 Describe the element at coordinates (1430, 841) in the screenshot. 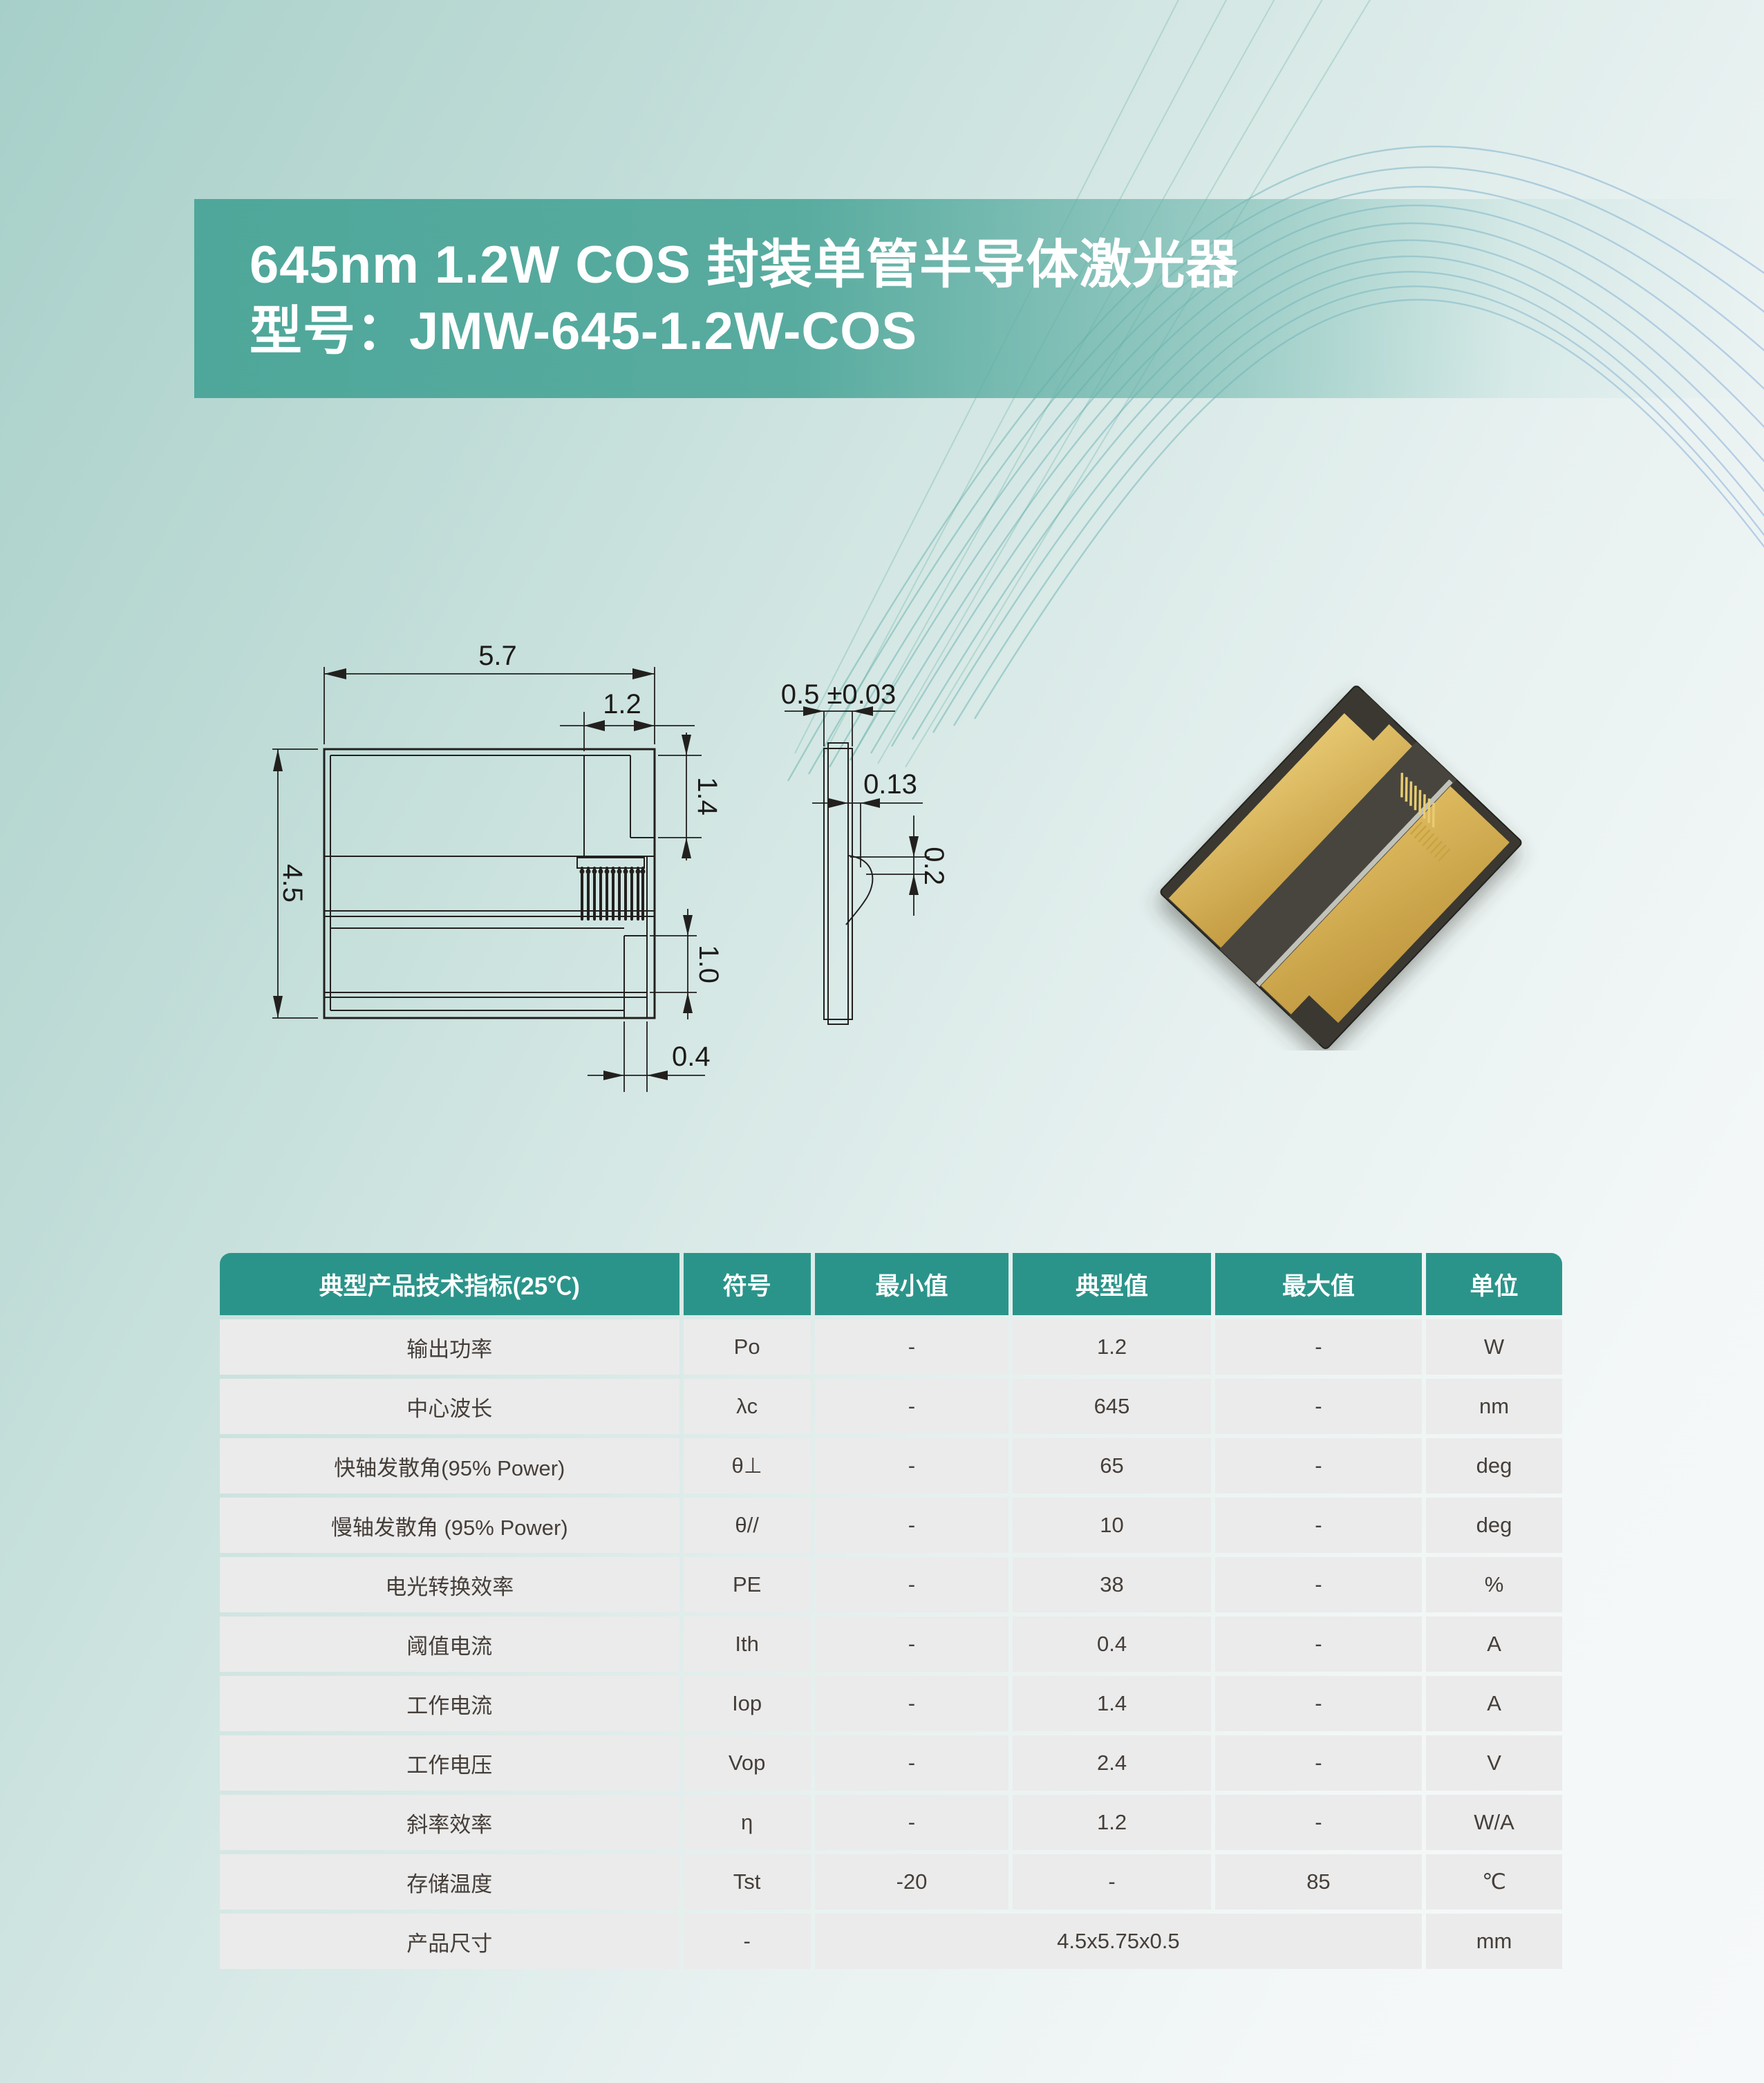

I see `bond-feet` at that location.